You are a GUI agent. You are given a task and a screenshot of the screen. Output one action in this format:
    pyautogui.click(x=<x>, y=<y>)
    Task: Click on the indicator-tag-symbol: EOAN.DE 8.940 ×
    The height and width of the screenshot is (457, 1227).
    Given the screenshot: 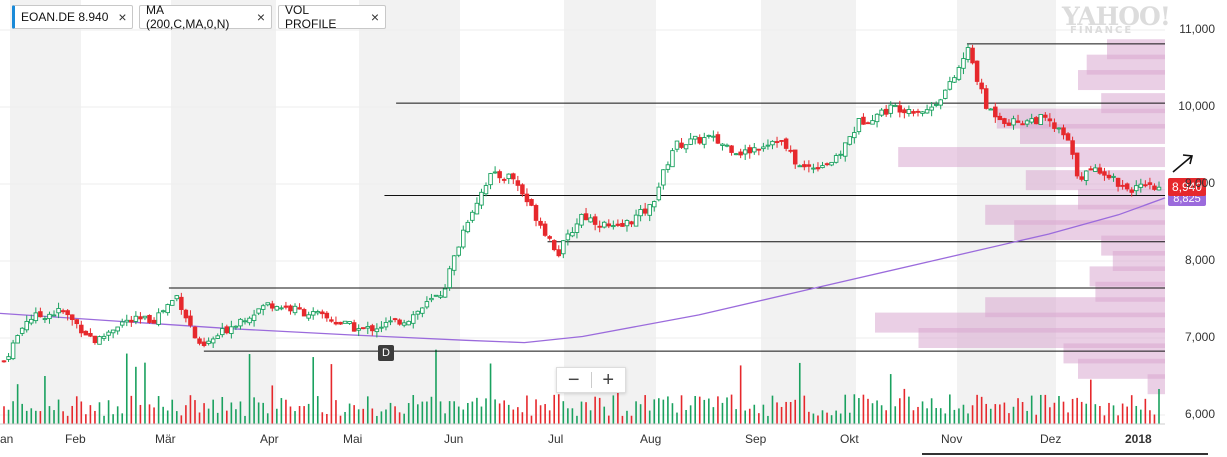 What is the action you would take?
    pyautogui.click(x=72, y=17)
    